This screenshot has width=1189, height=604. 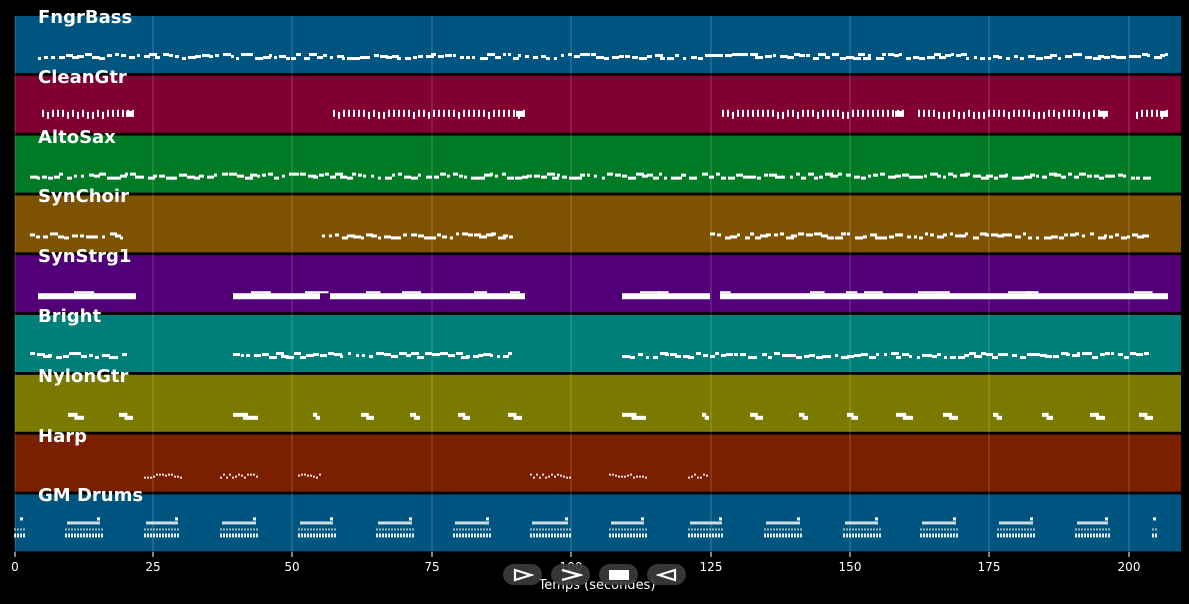 I want to click on track-lane, so click(x=598, y=164).